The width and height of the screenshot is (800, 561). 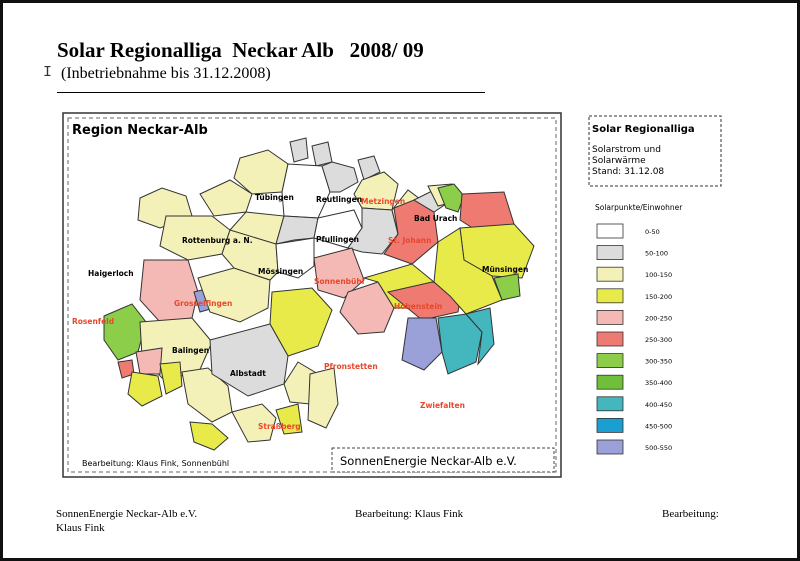 I want to click on legend-class-label: 250-300, so click(x=658, y=340).